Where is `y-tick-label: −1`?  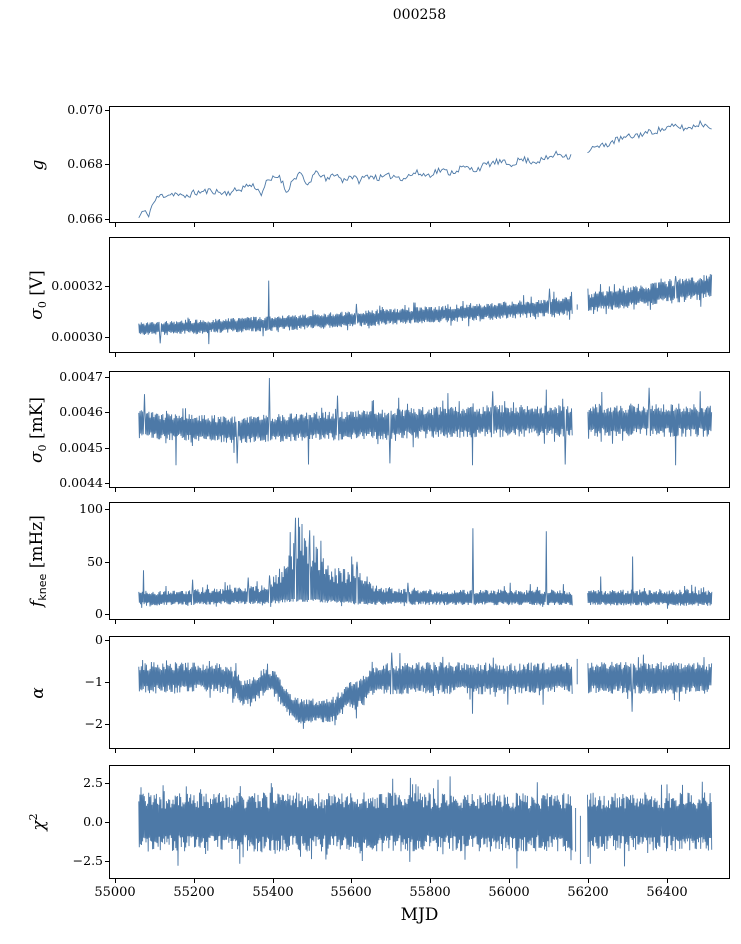
y-tick-label: −1 is located at coordinates (93, 681).